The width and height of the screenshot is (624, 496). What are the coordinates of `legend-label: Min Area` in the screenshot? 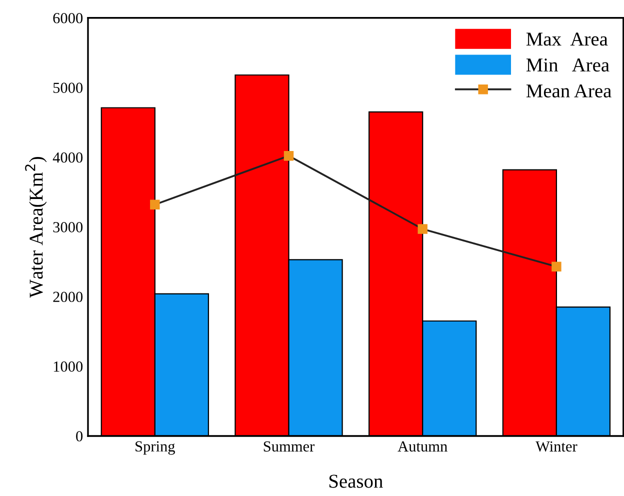 It's located at (568, 65).